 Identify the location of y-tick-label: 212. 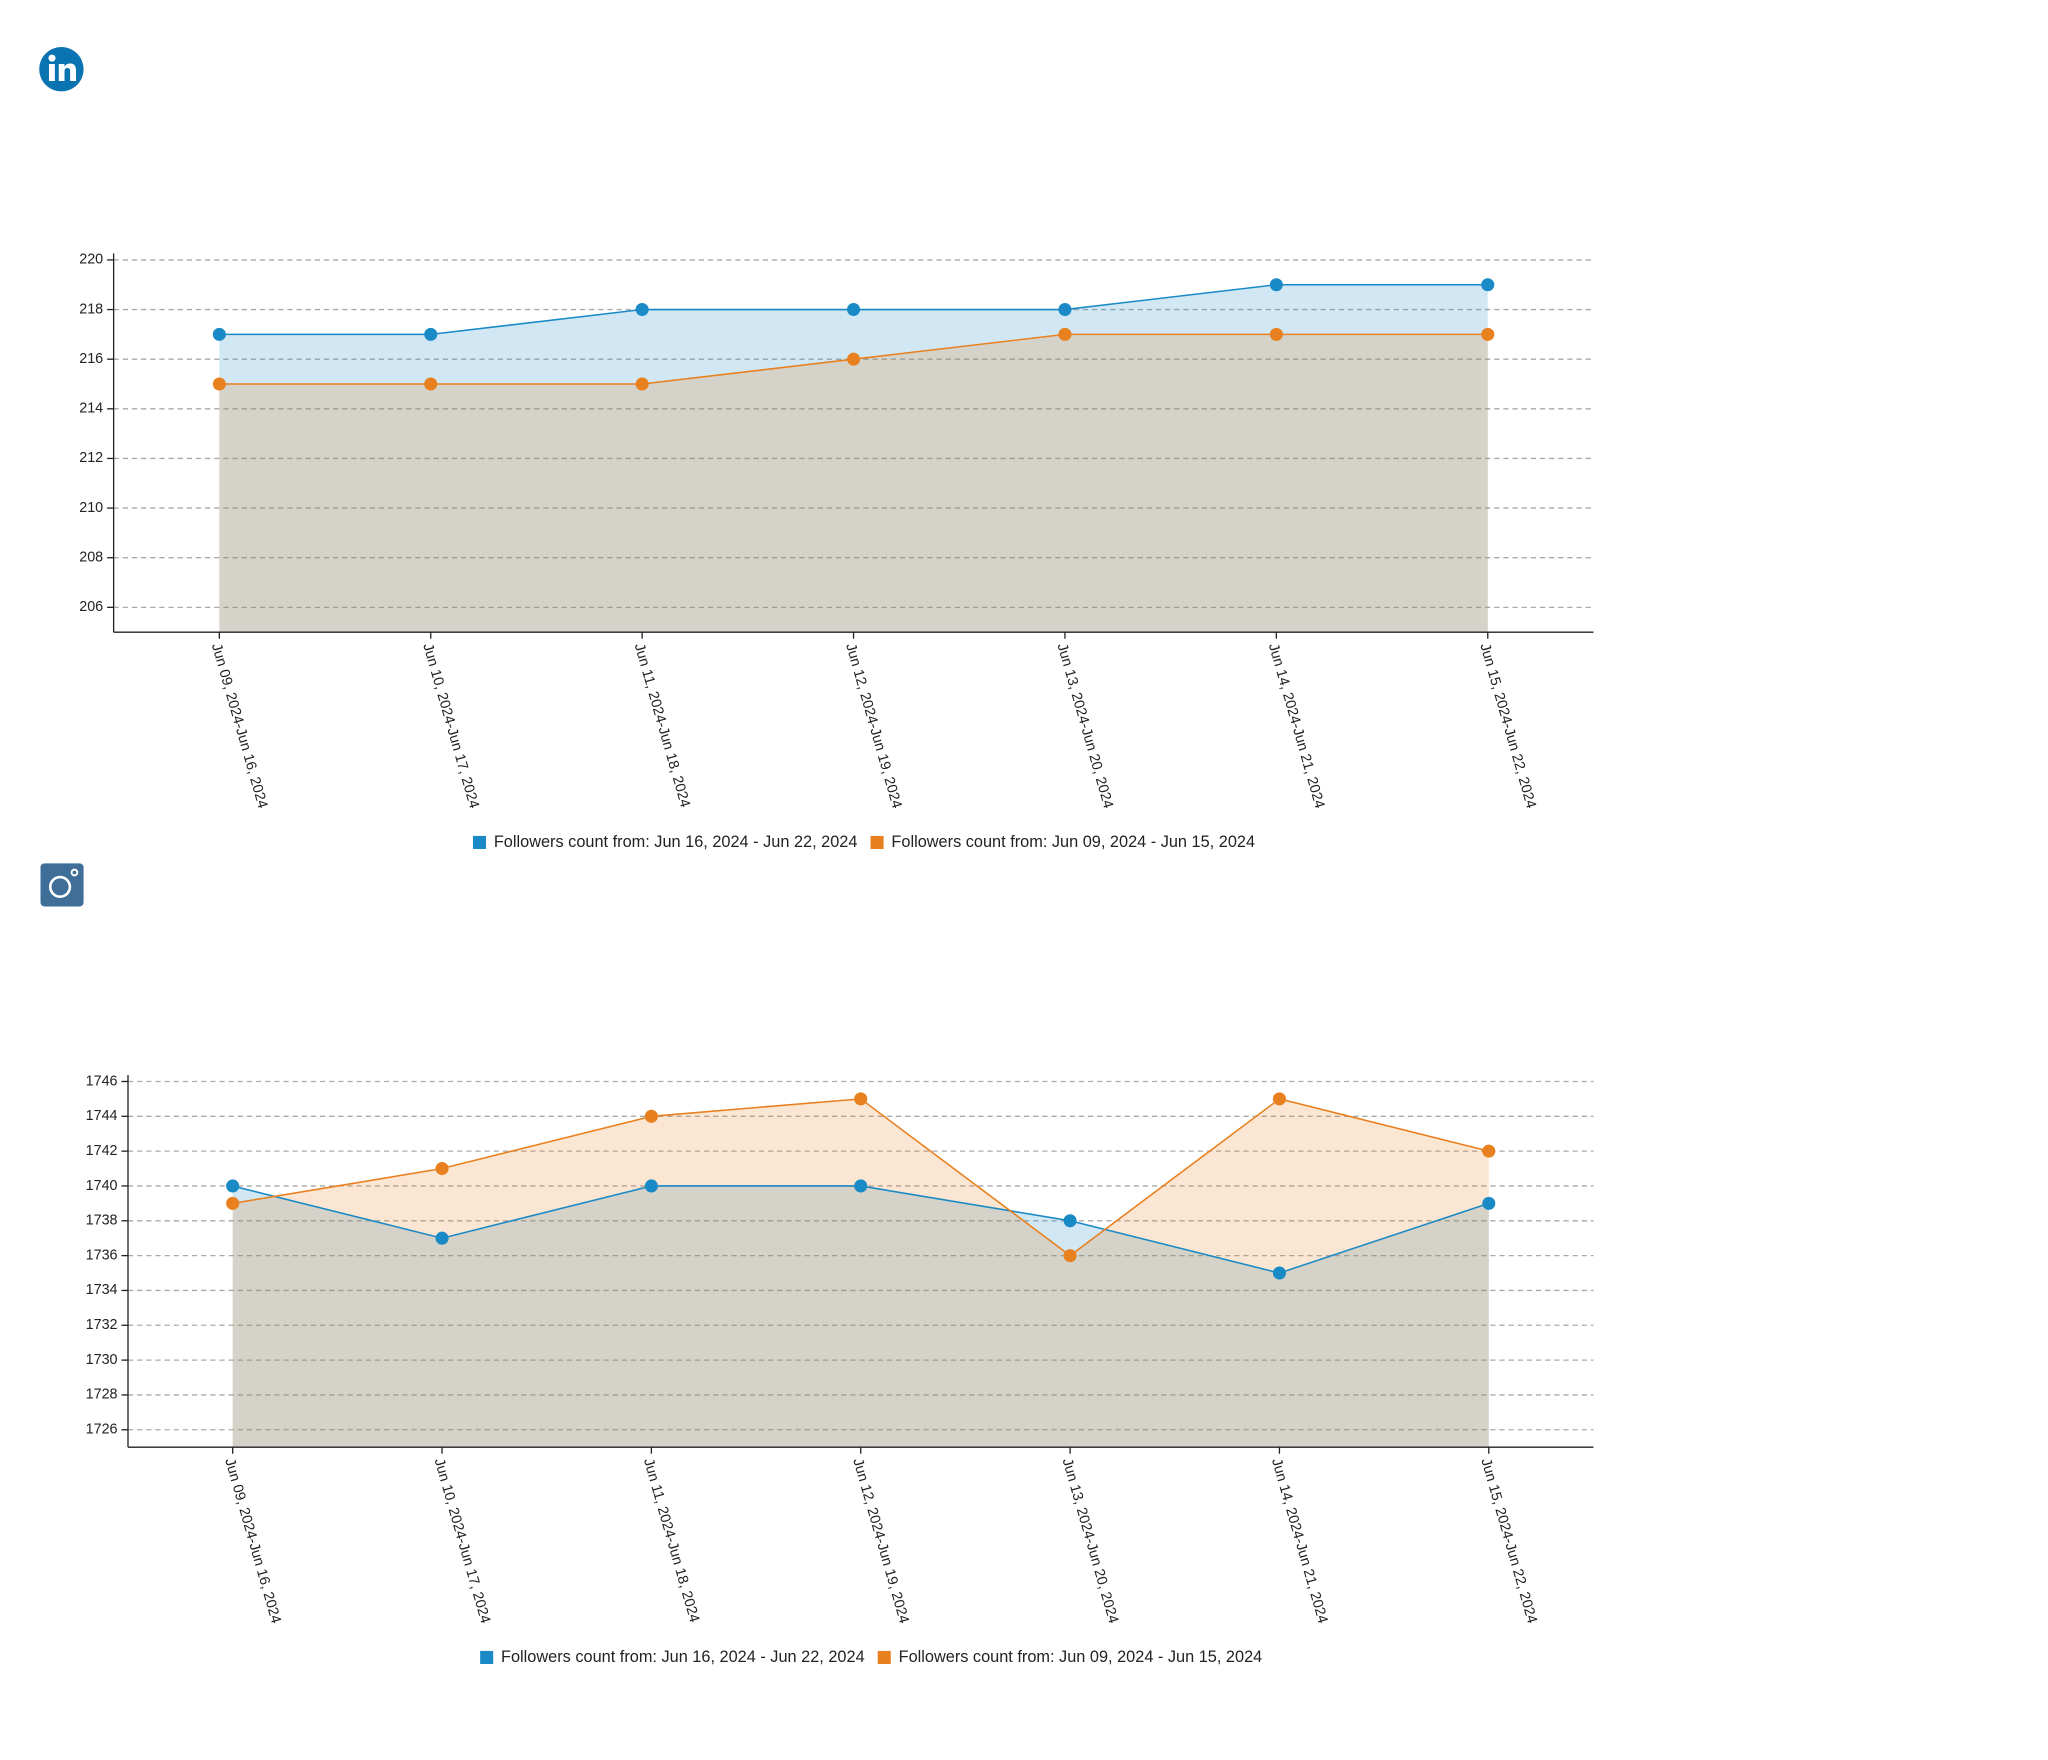
(91, 458).